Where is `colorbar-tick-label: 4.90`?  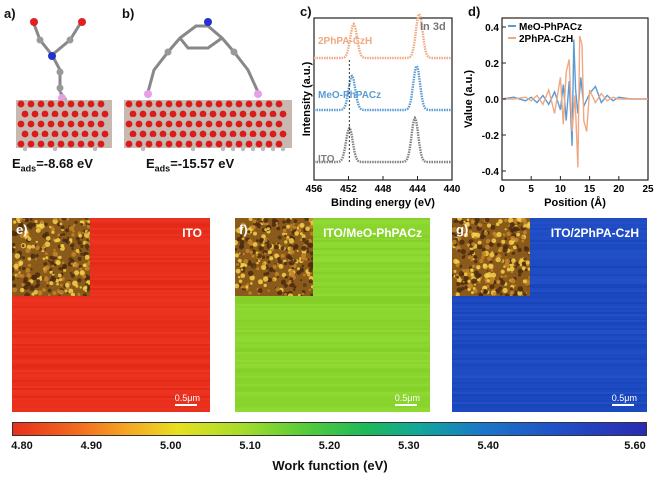
colorbar-tick-label: 4.90 is located at coordinates (91, 446).